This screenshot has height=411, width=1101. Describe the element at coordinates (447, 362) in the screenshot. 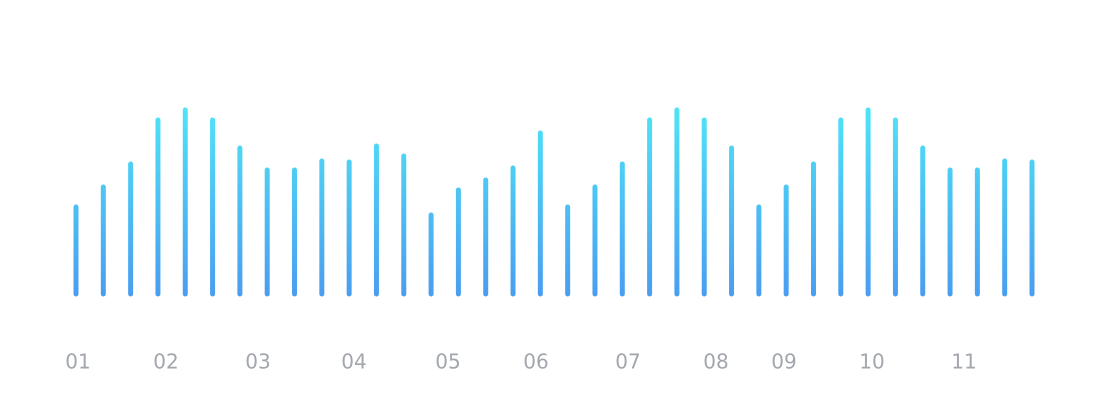

I see `x-label: 05` at that location.